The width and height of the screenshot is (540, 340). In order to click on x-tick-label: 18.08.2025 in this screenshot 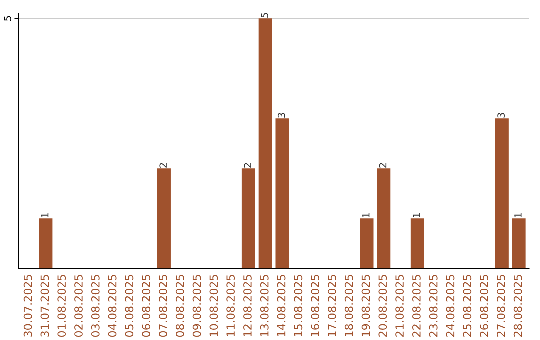, I will do `click(349, 306)`.